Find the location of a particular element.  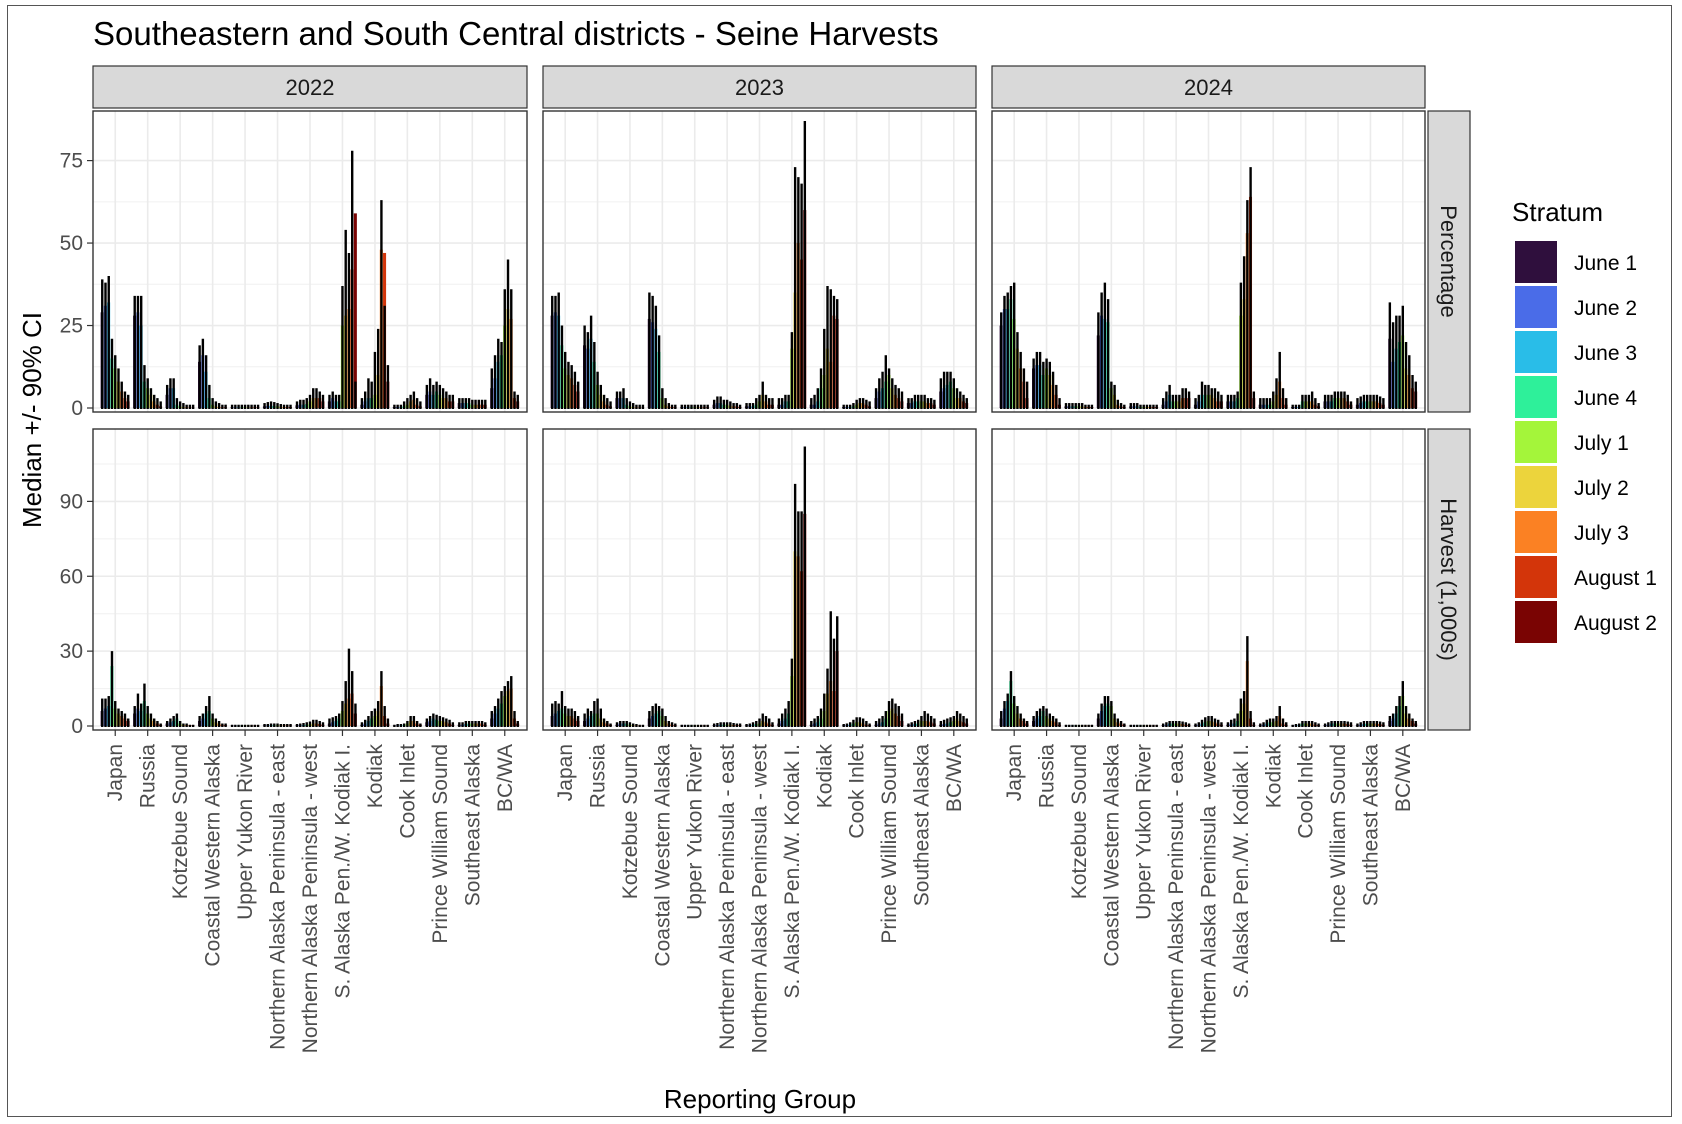

facet-strip-label: 2022 is located at coordinates (310, 87).